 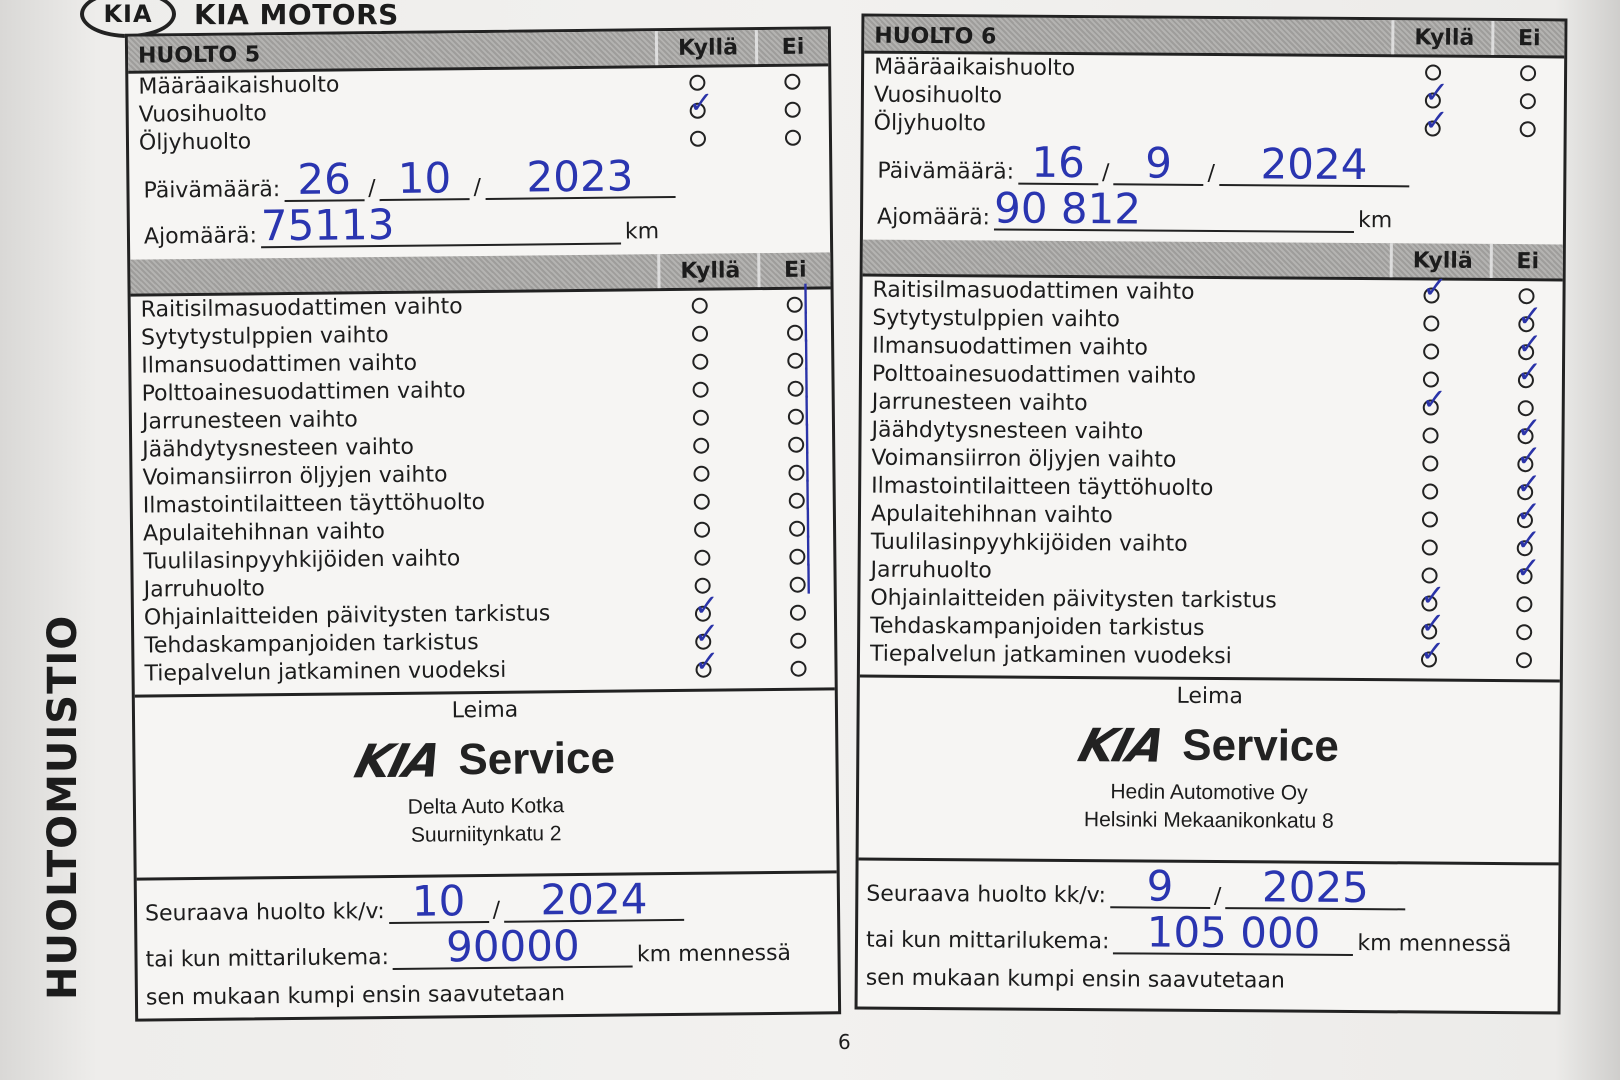 I want to click on yes-column-header: Kyllä, so click(x=709, y=271).